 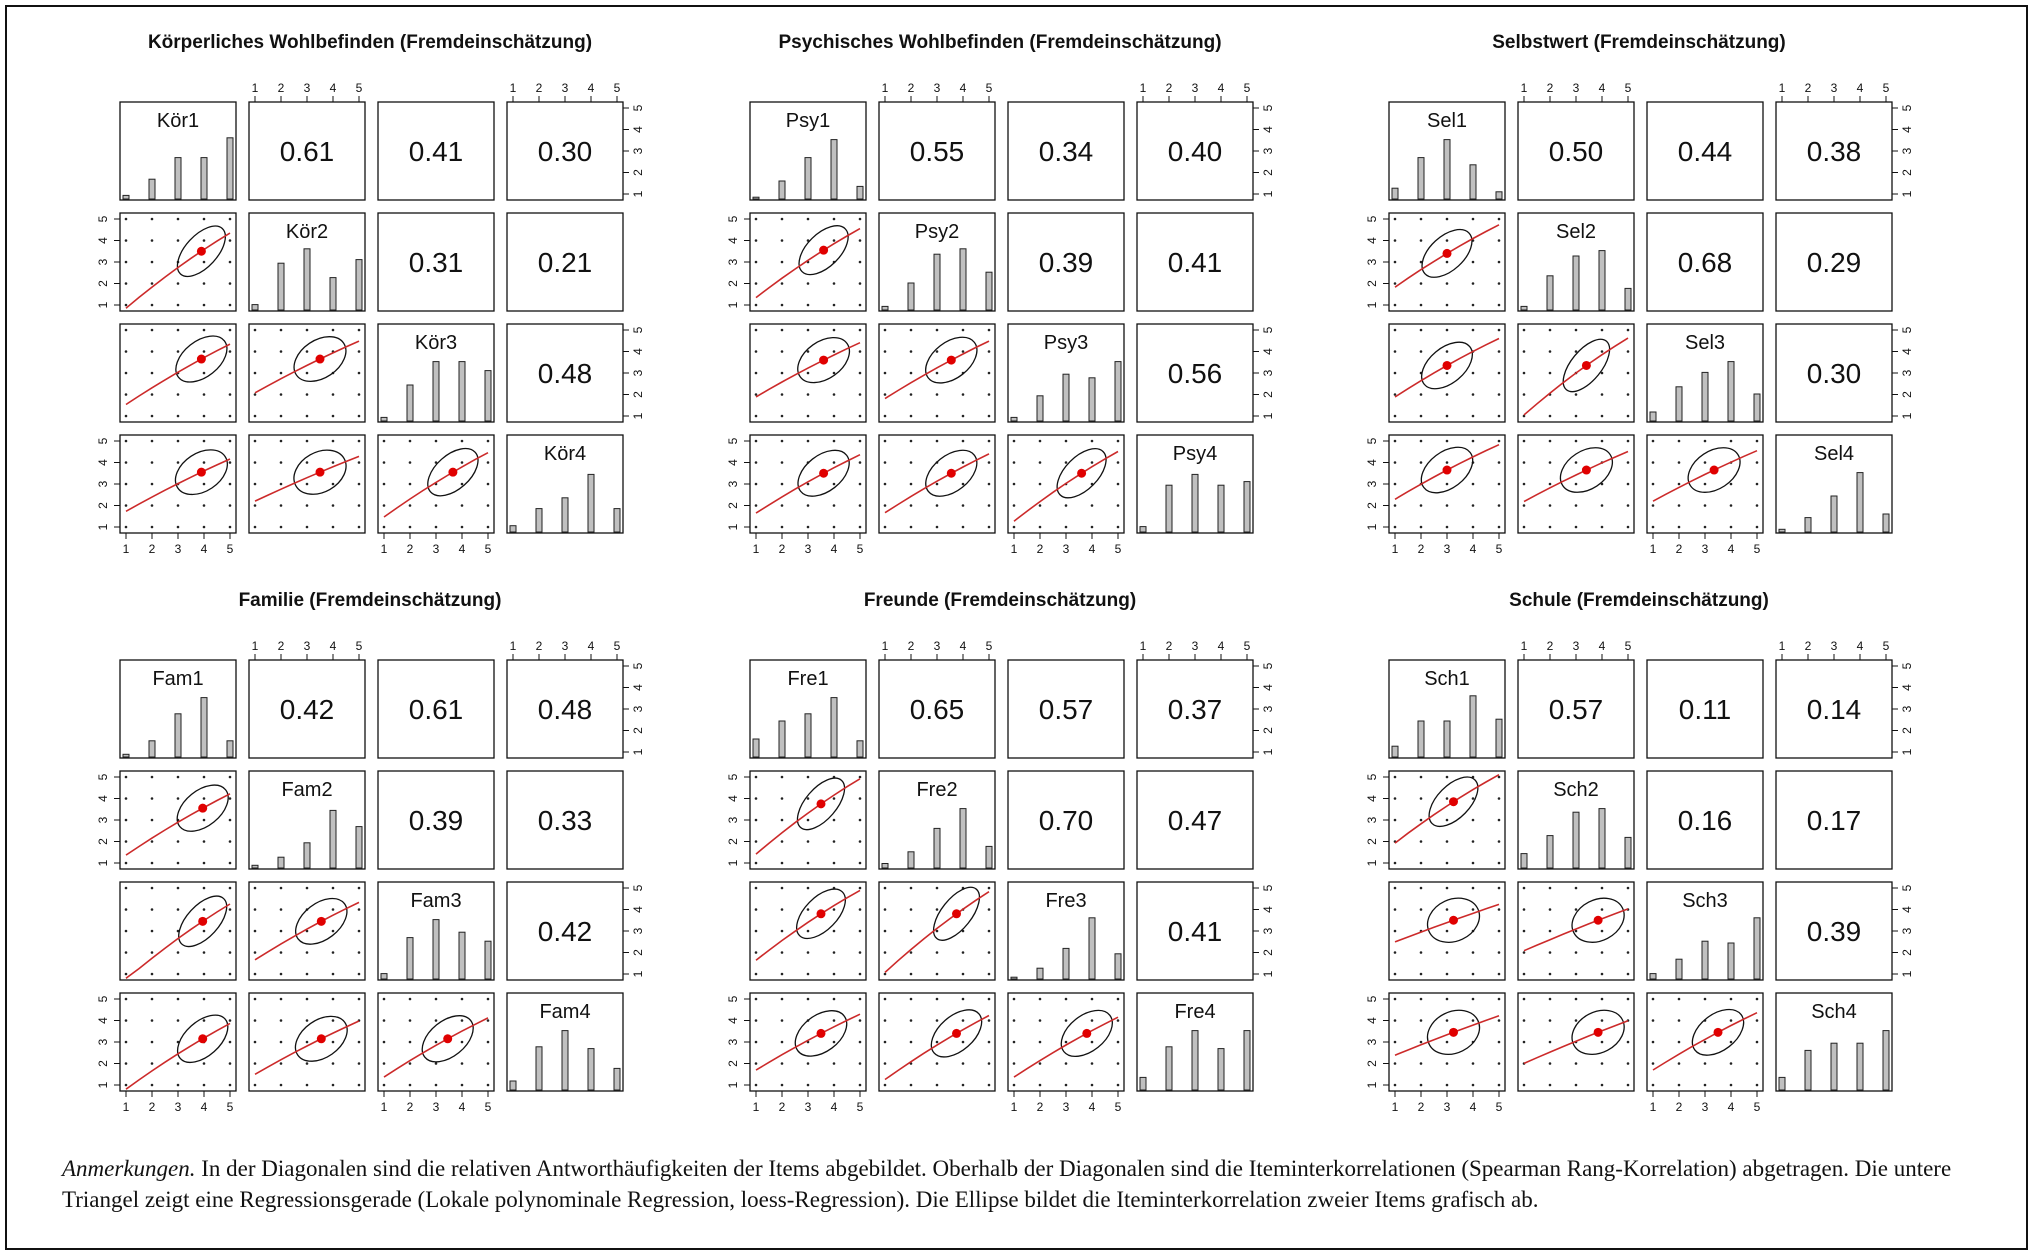 What do you see at coordinates (1195, 931) in the screenshot?
I see `panel-frame` at bounding box center [1195, 931].